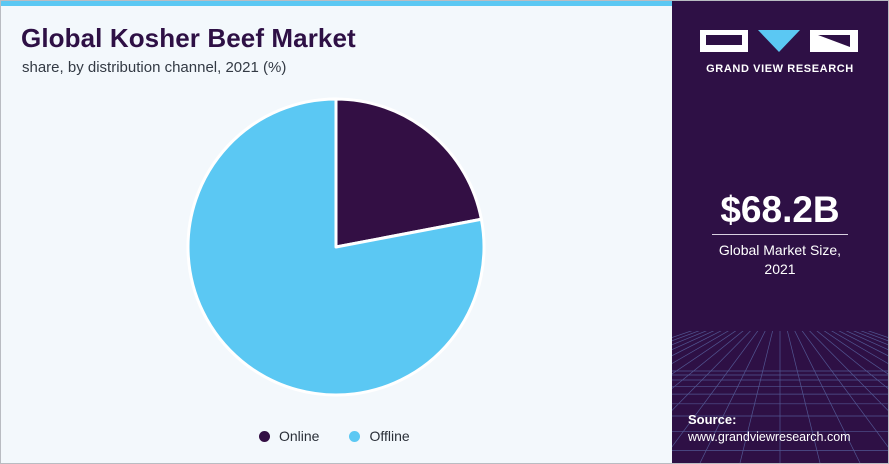 The height and width of the screenshot is (464, 889). I want to click on legend-item-online: Online, so click(289, 436).